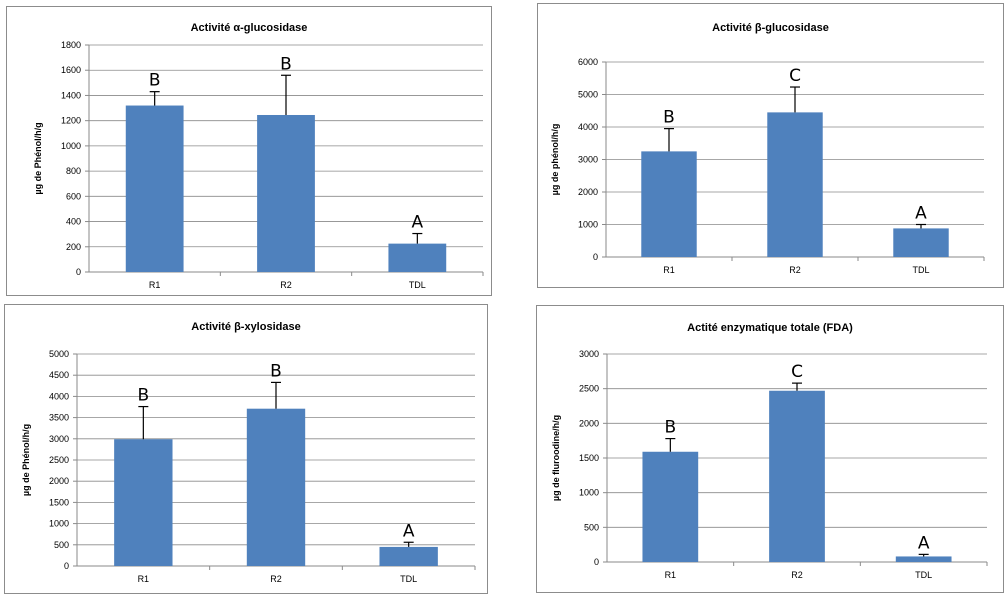  Describe the element at coordinates (73, 171) in the screenshot. I see `y-tick-label: 800` at that location.